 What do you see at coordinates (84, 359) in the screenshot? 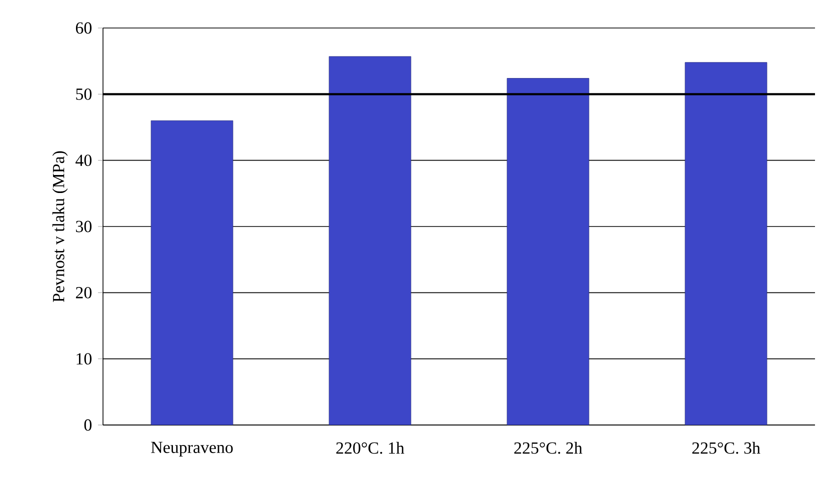
I see `y-tick-label: 10` at bounding box center [84, 359].